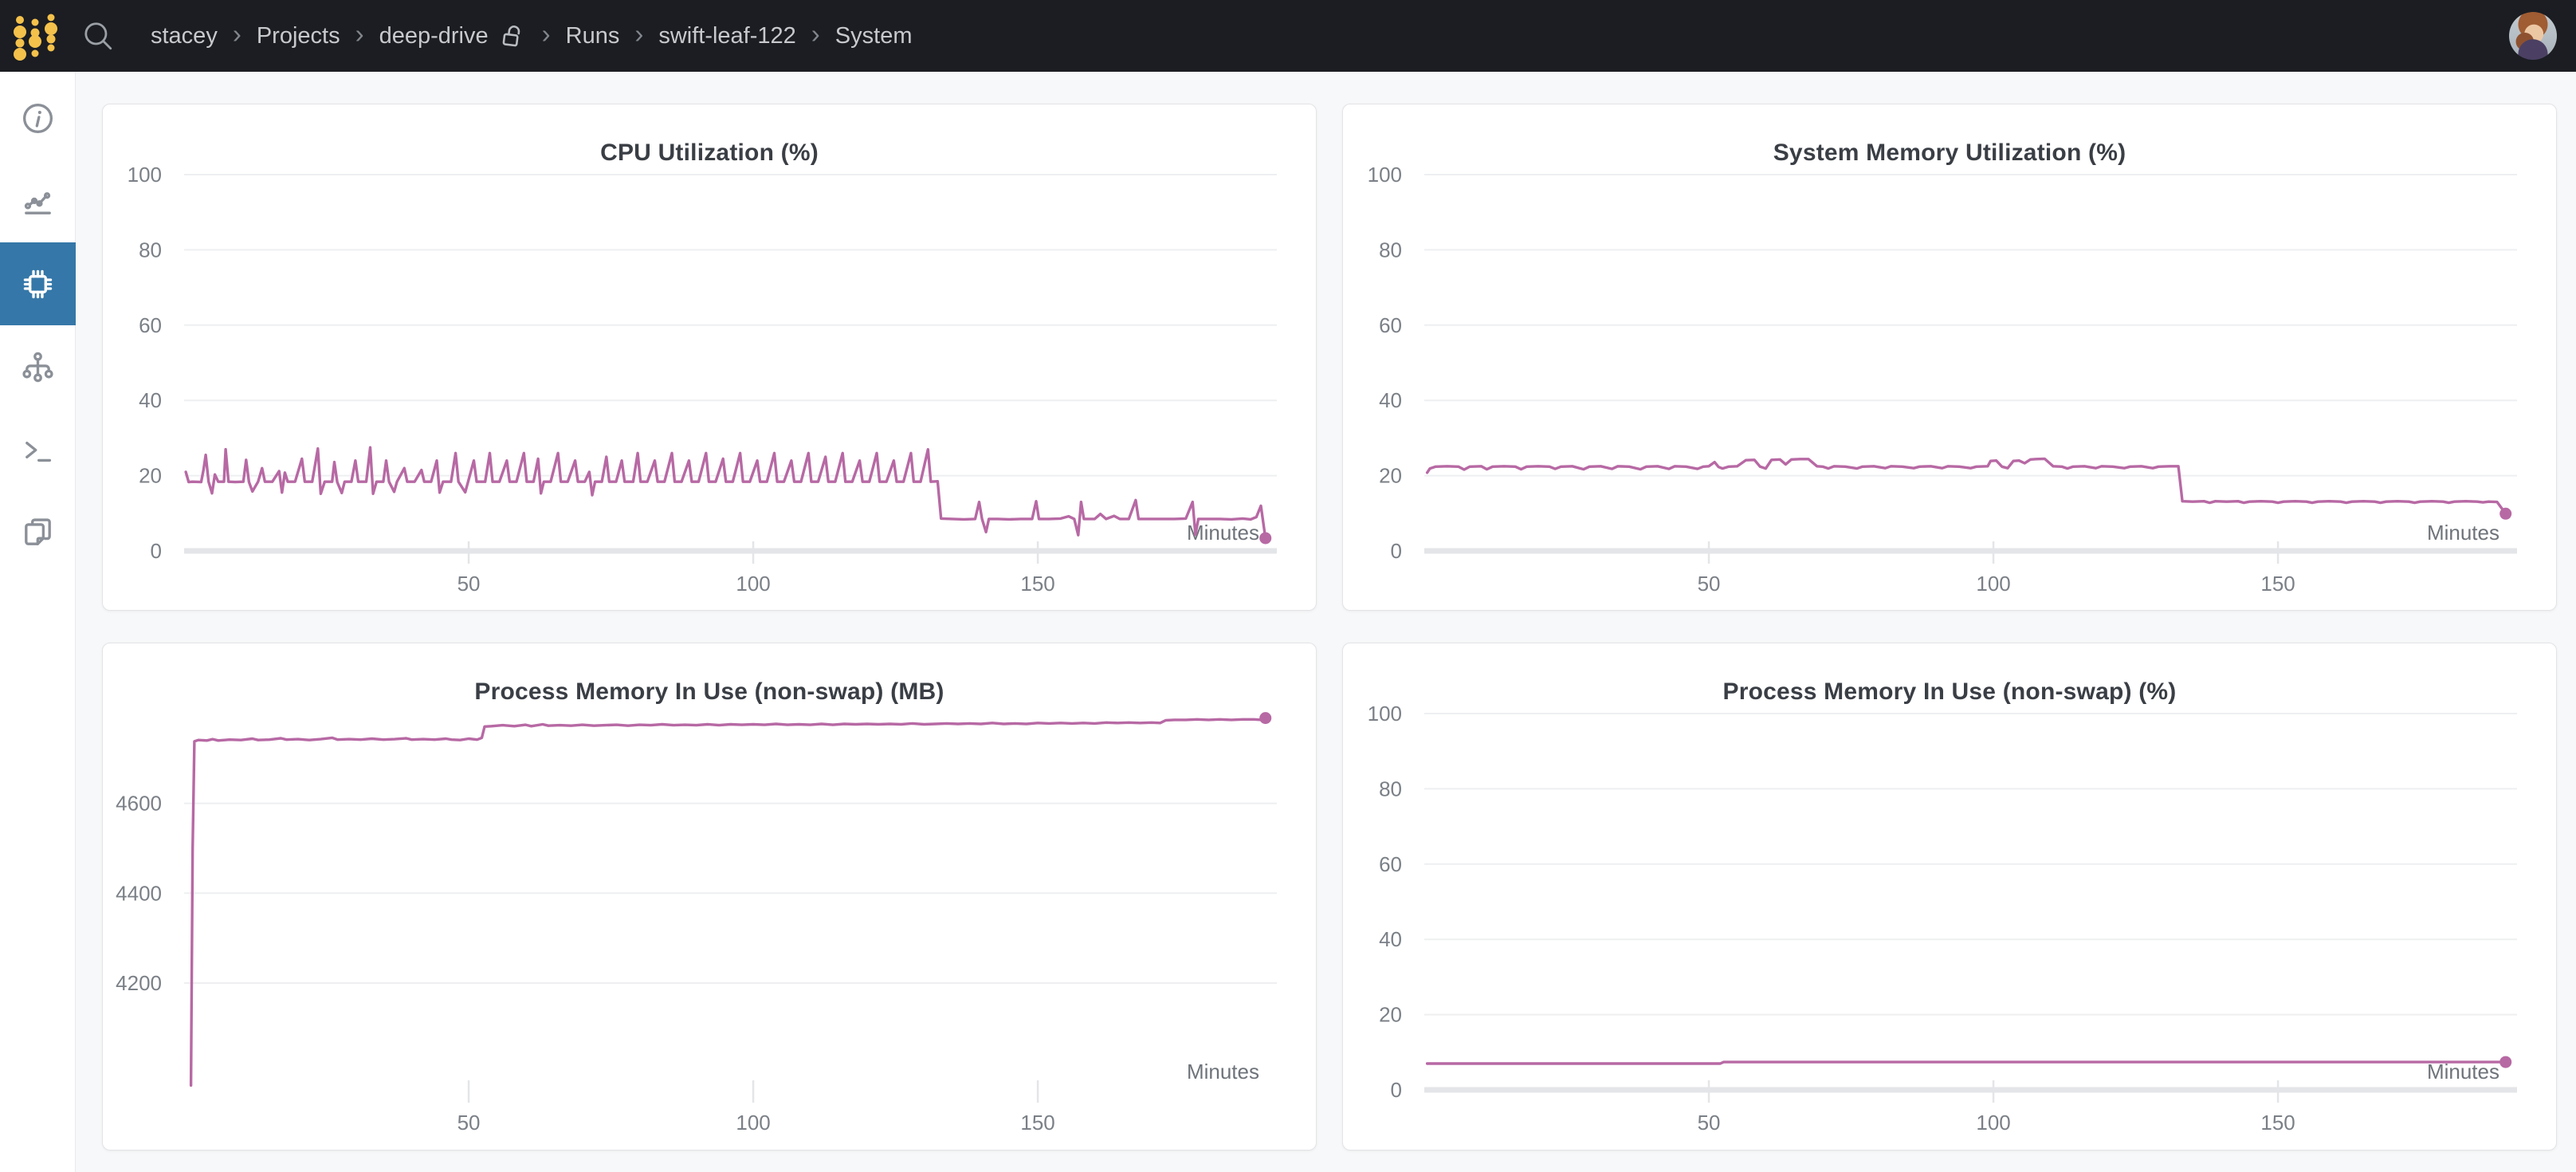 The image size is (2576, 1172). Describe the element at coordinates (434, 35) in the screenshot. I see `breadcrumb-item-deep-drive: deep-drive` at that location.